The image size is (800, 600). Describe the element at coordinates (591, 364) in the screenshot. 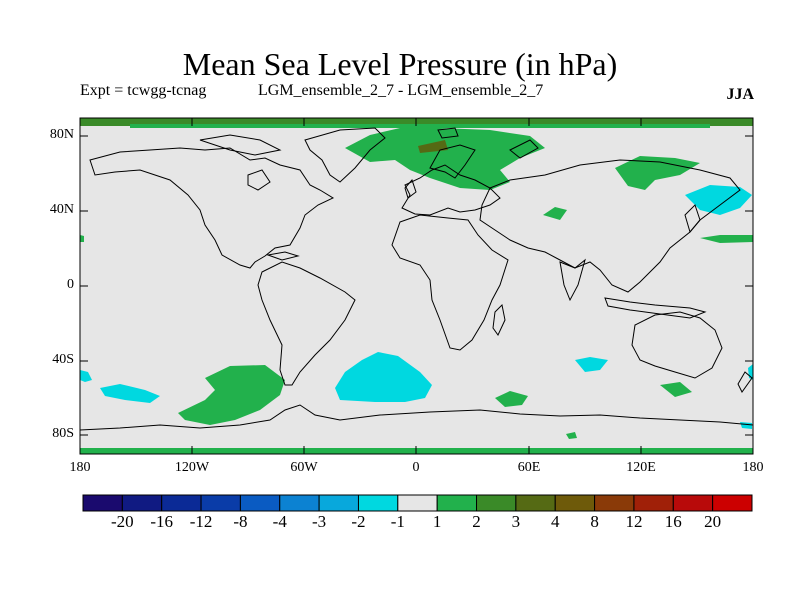

I see `anomaly-south-indian` at that location.